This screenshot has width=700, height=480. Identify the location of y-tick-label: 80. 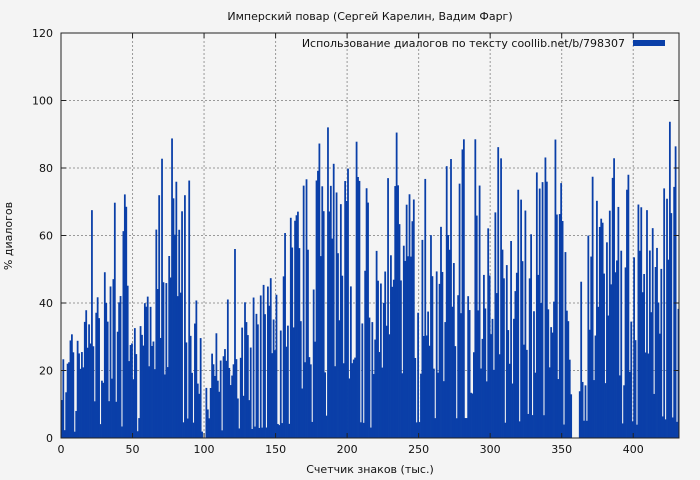
(46, 168).